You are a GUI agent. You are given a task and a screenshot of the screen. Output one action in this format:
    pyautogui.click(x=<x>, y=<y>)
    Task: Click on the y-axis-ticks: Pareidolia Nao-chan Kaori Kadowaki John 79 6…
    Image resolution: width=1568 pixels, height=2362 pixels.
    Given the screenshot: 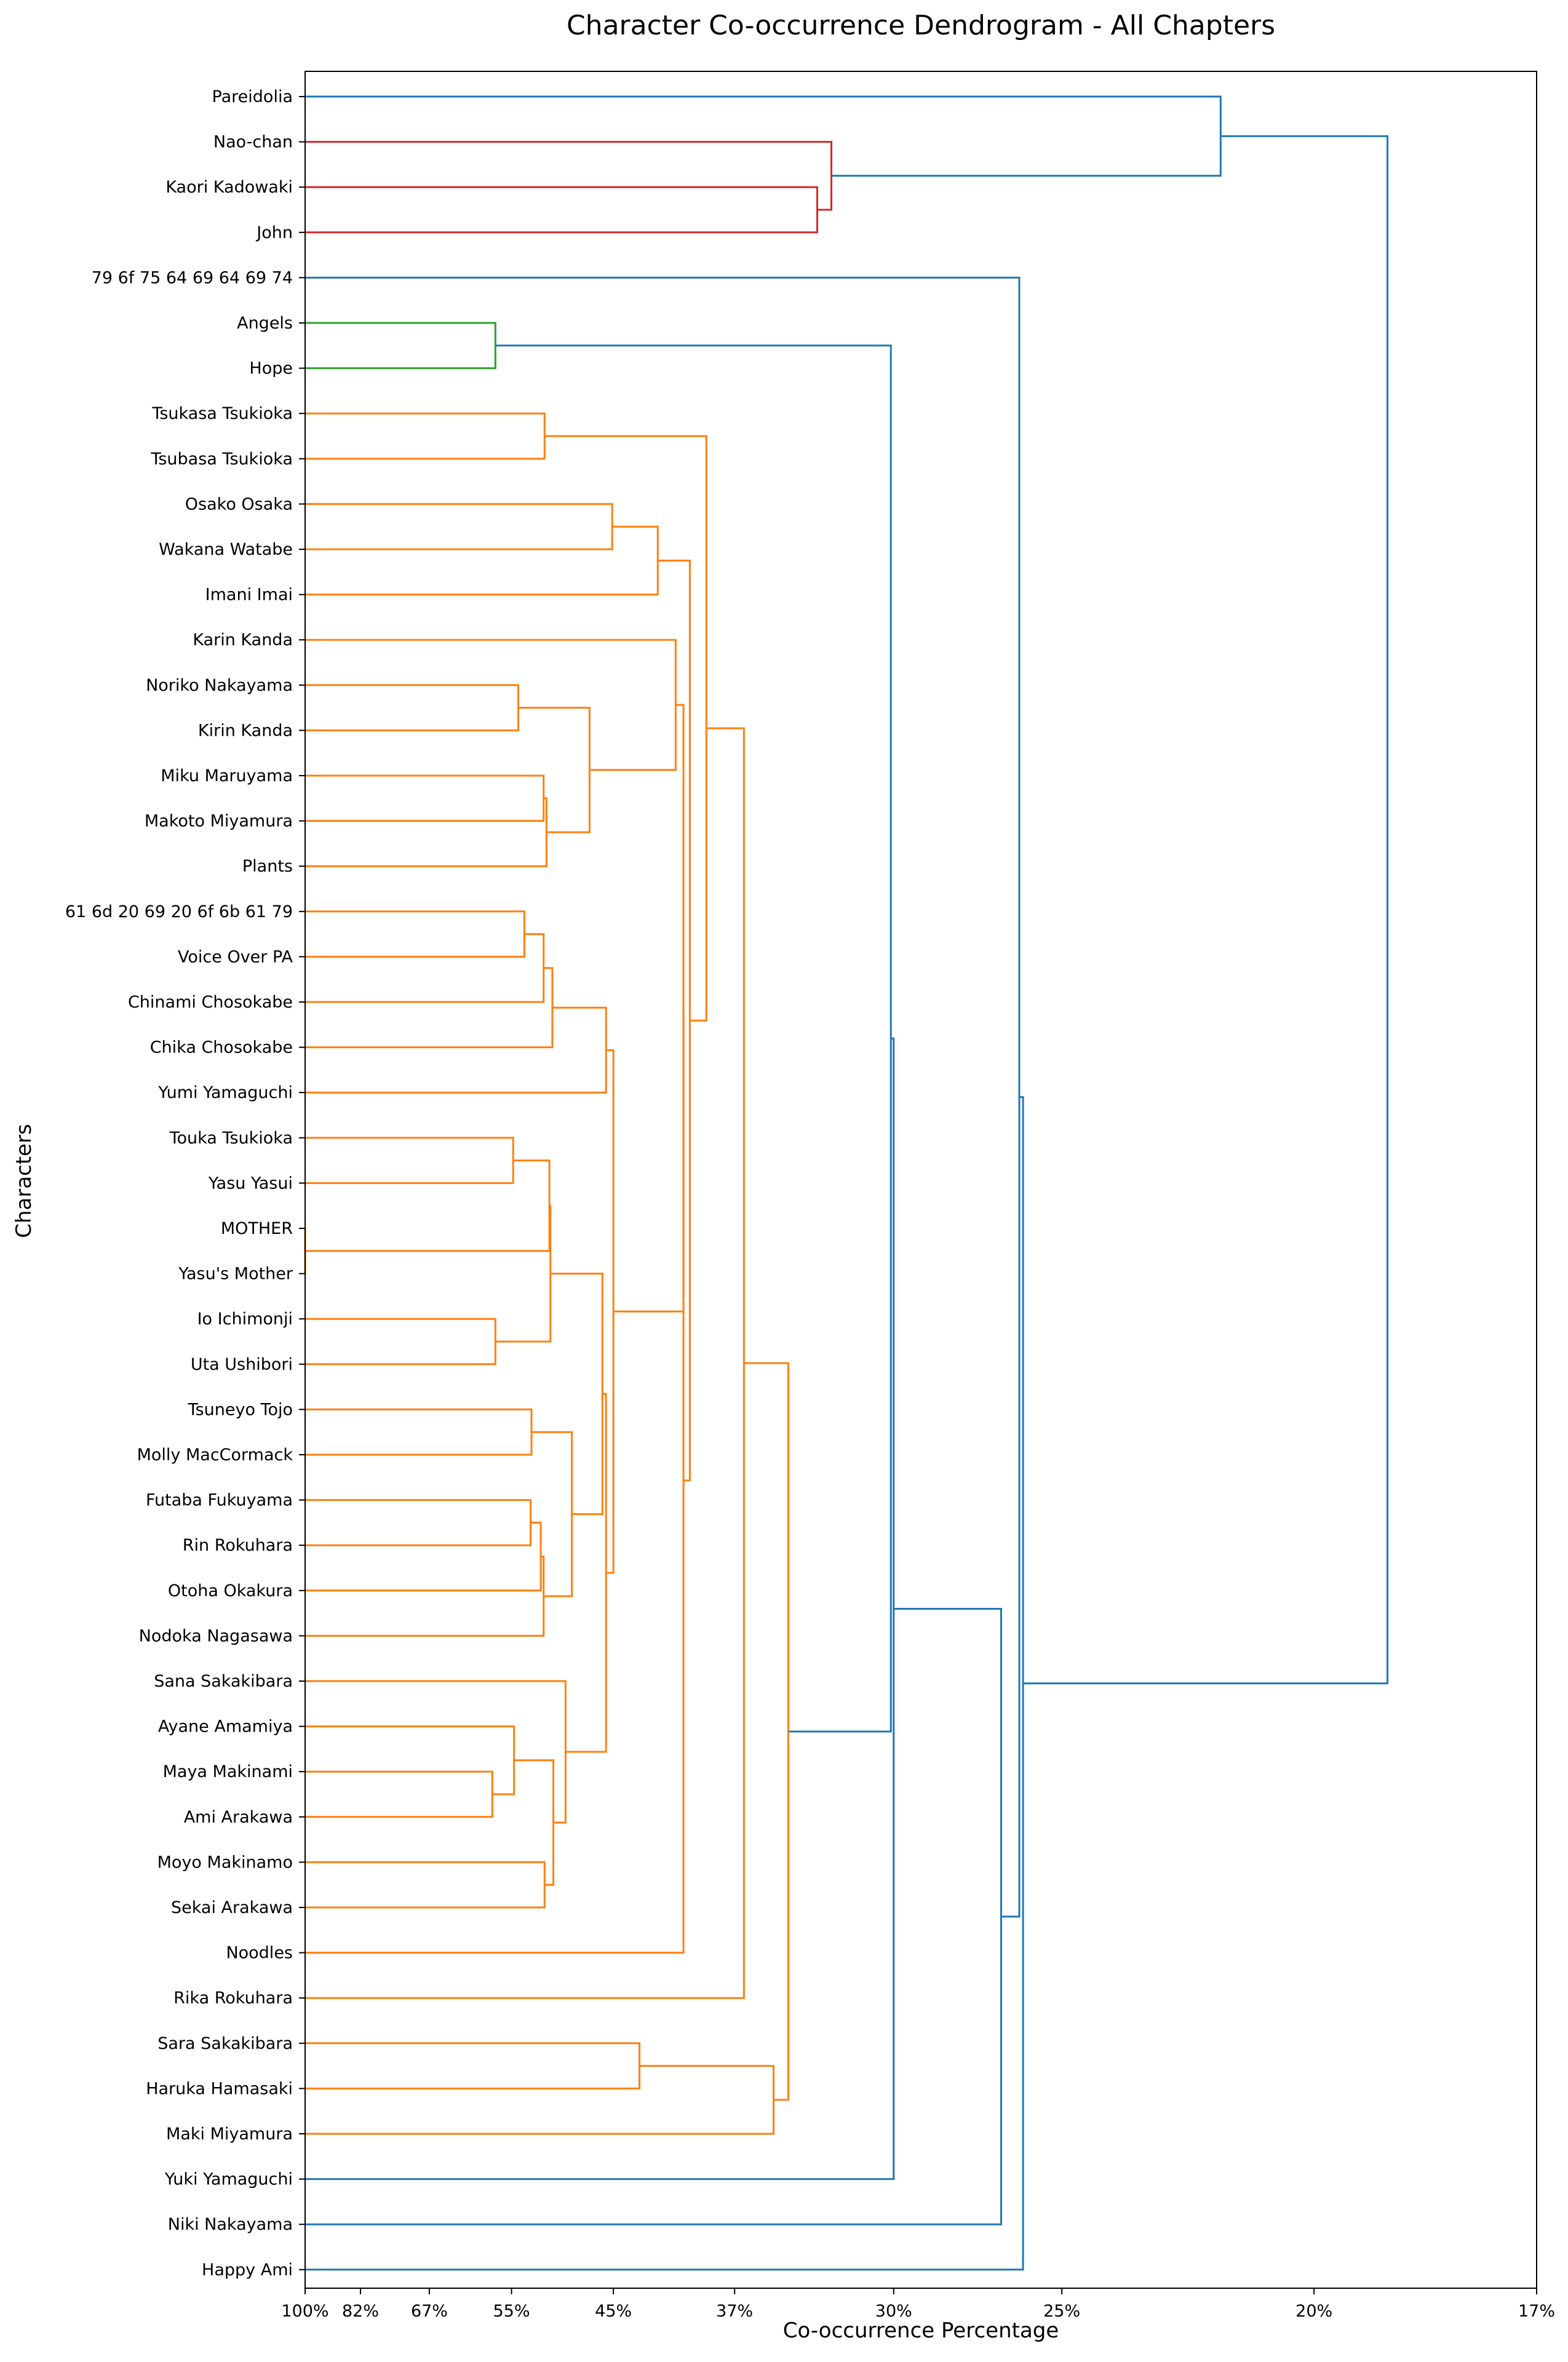 What is the action you would take?
    pyautogui.click(x=185, y=1183)
    